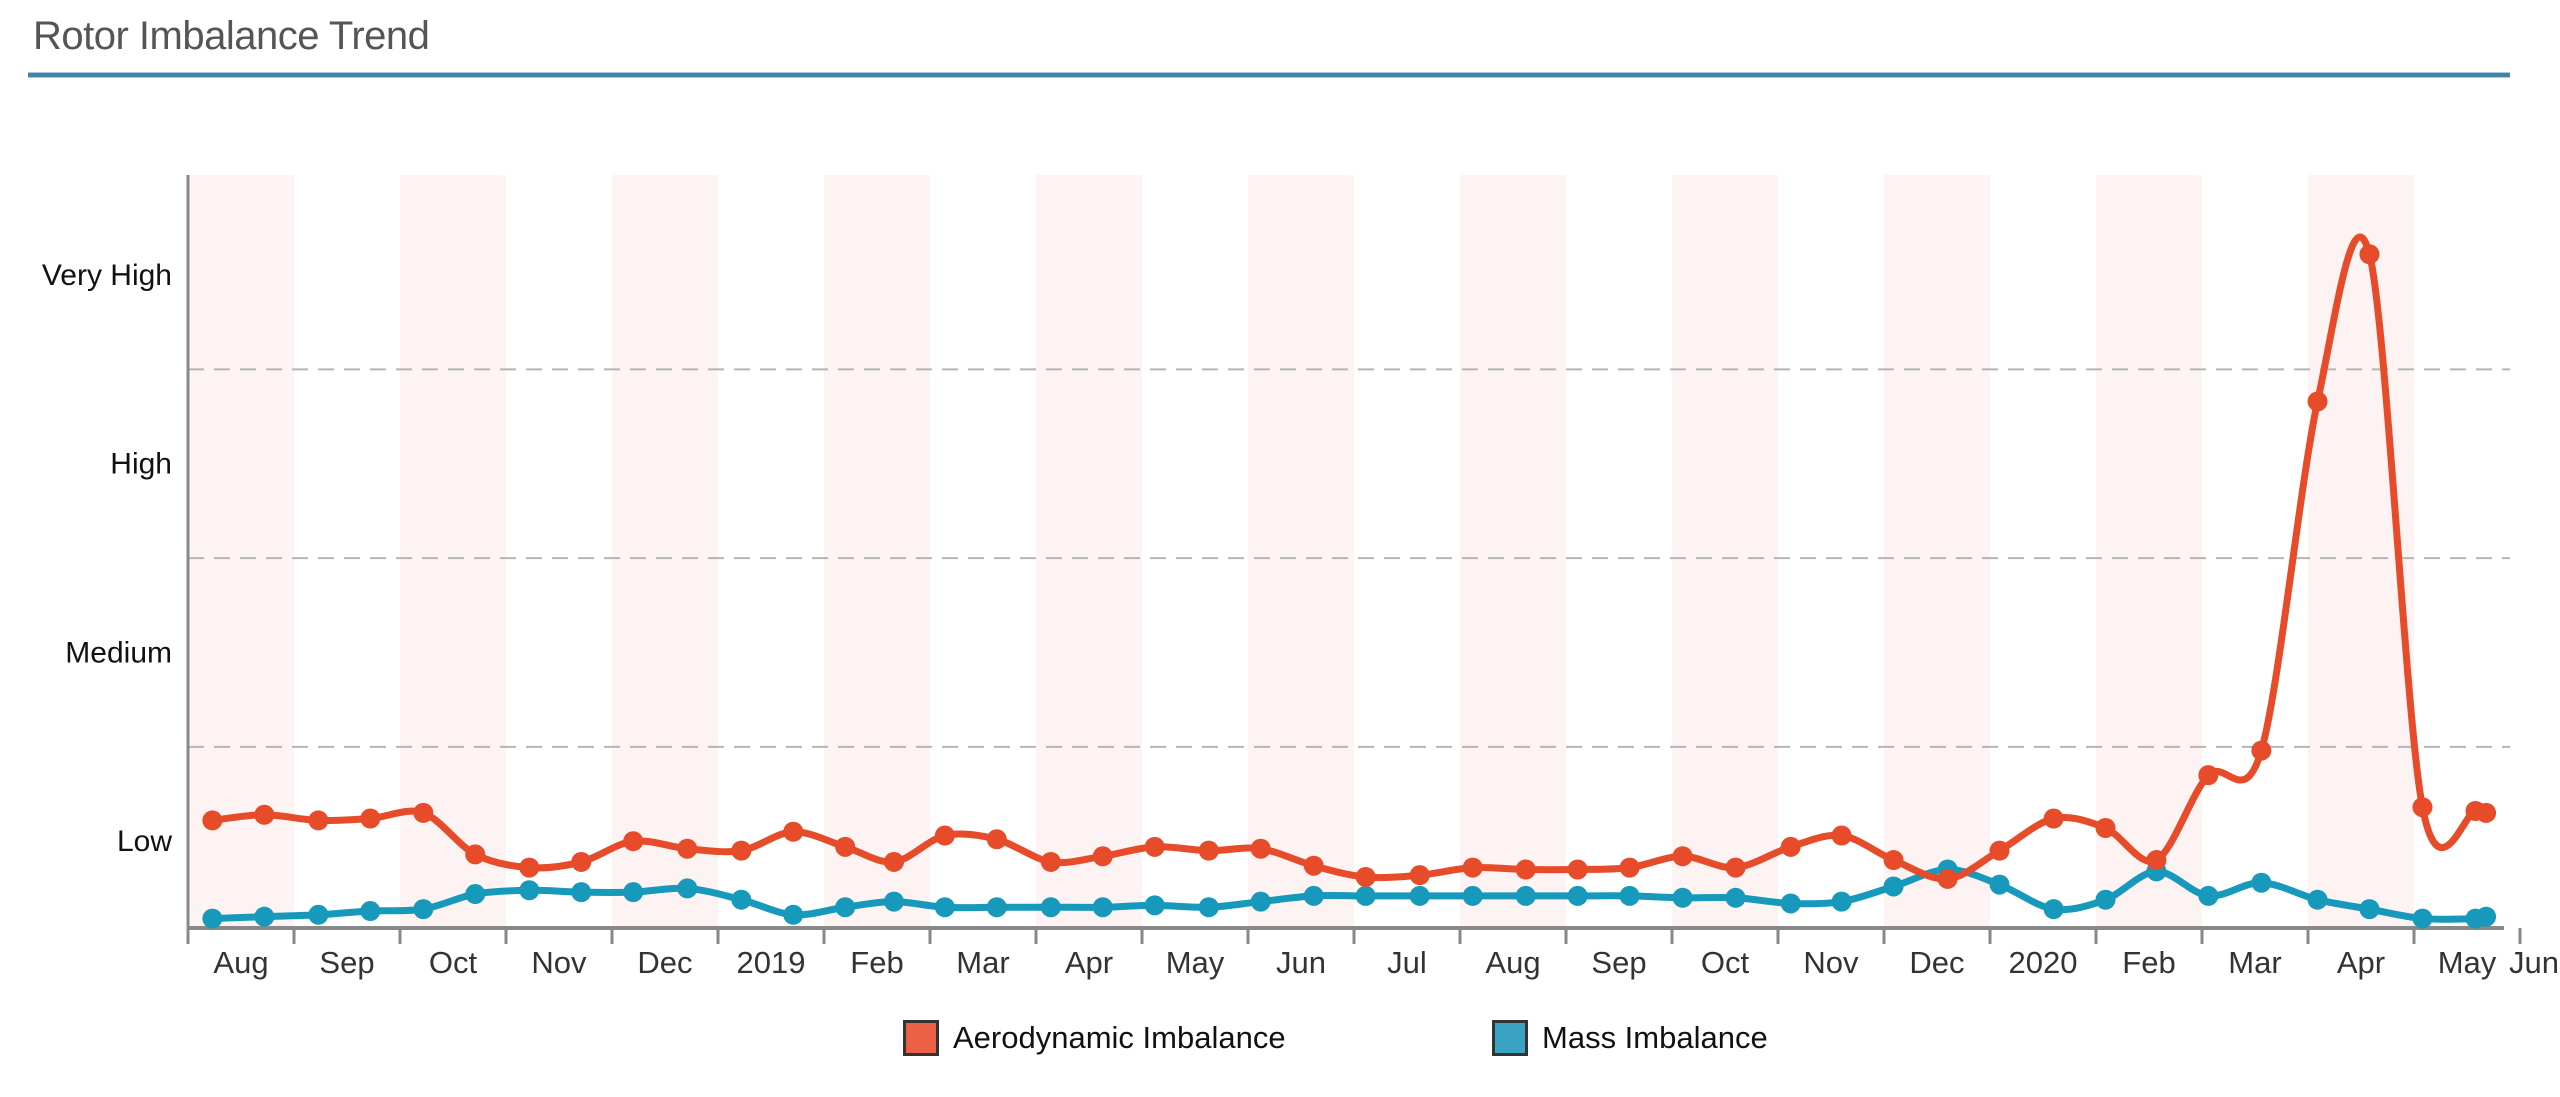 This screenshot has width=2560, height=1097. I want to click on legend-item-mass: Mass Imbalance, so click(1630, 1038).